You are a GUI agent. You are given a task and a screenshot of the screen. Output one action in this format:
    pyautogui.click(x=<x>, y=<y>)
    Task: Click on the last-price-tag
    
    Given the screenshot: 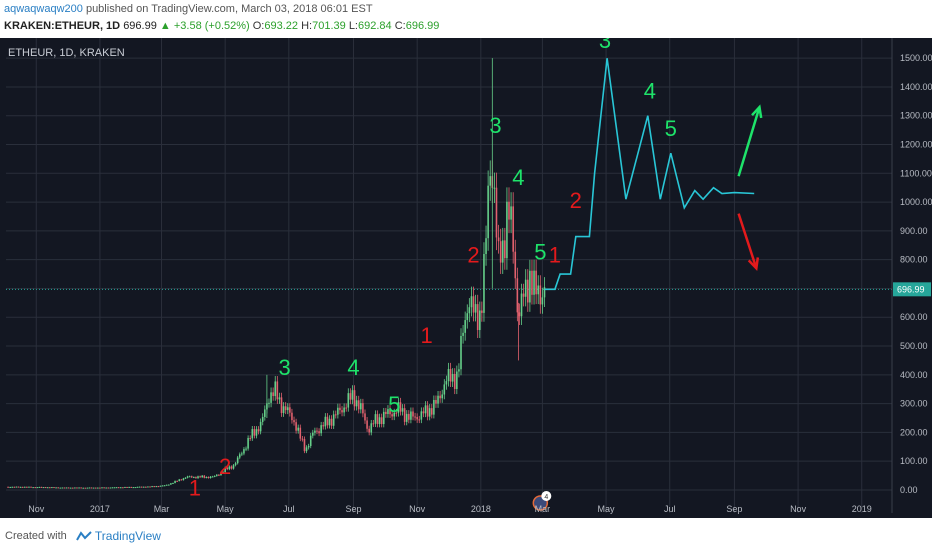 What is the action you would take?
    pyautogui.click(x=912, y=289)
    